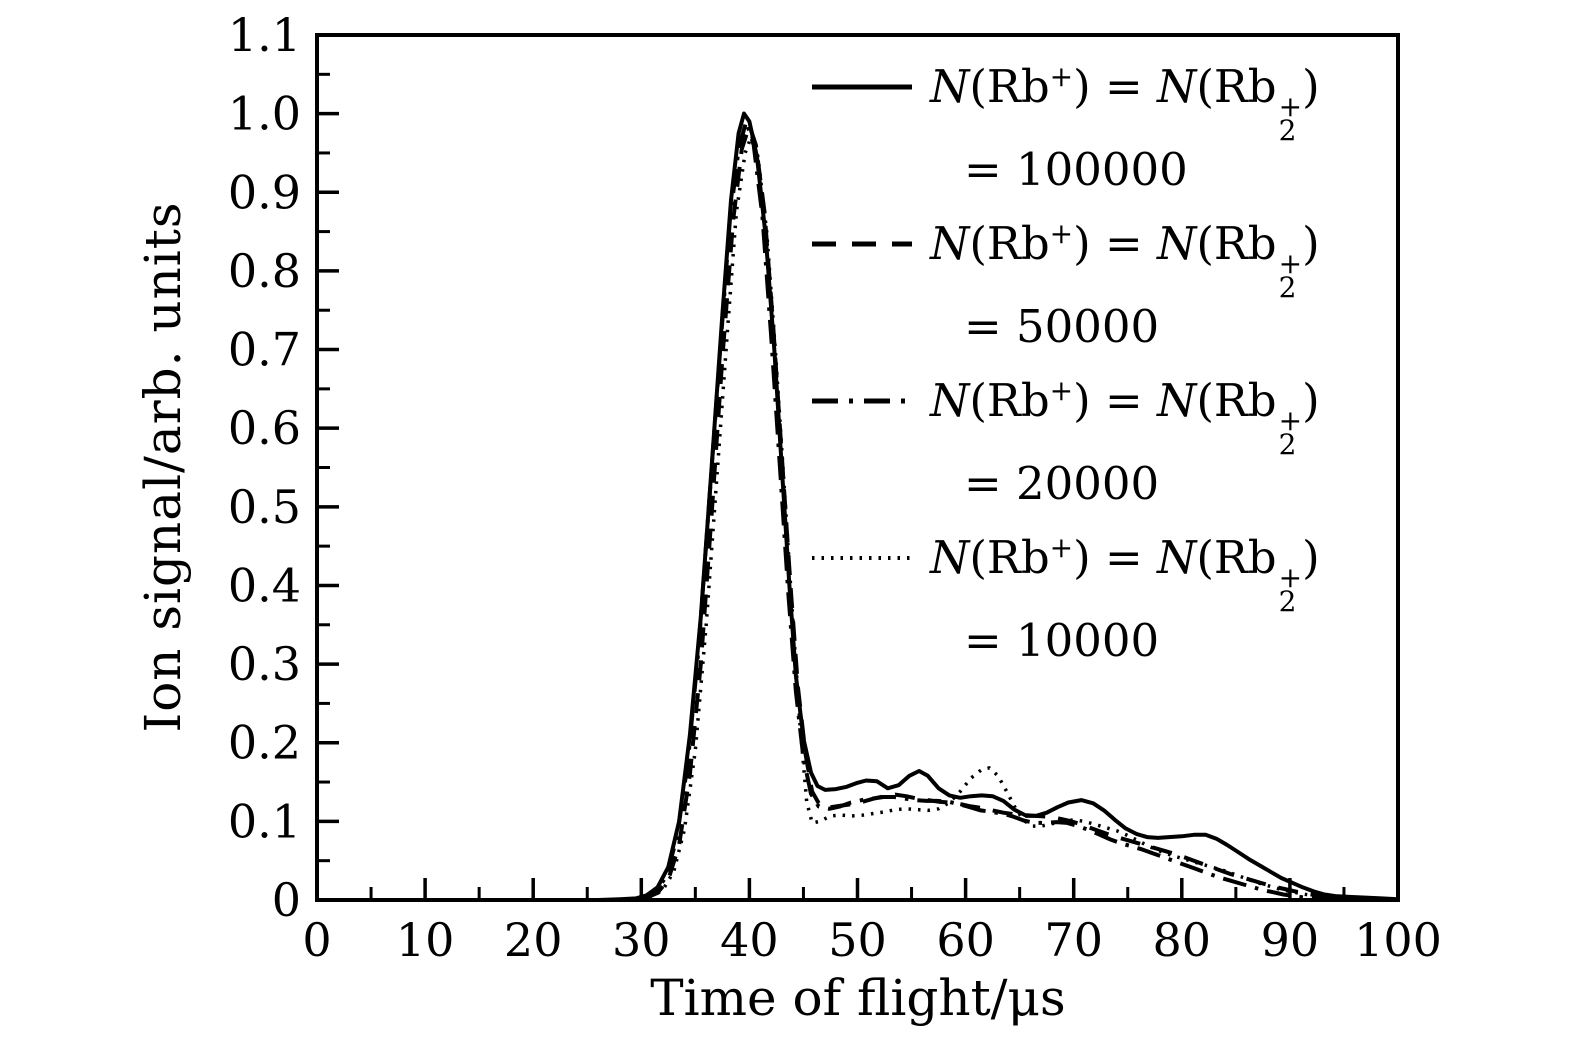  I want to click on x-tick-label: 50, so click(857, 940).